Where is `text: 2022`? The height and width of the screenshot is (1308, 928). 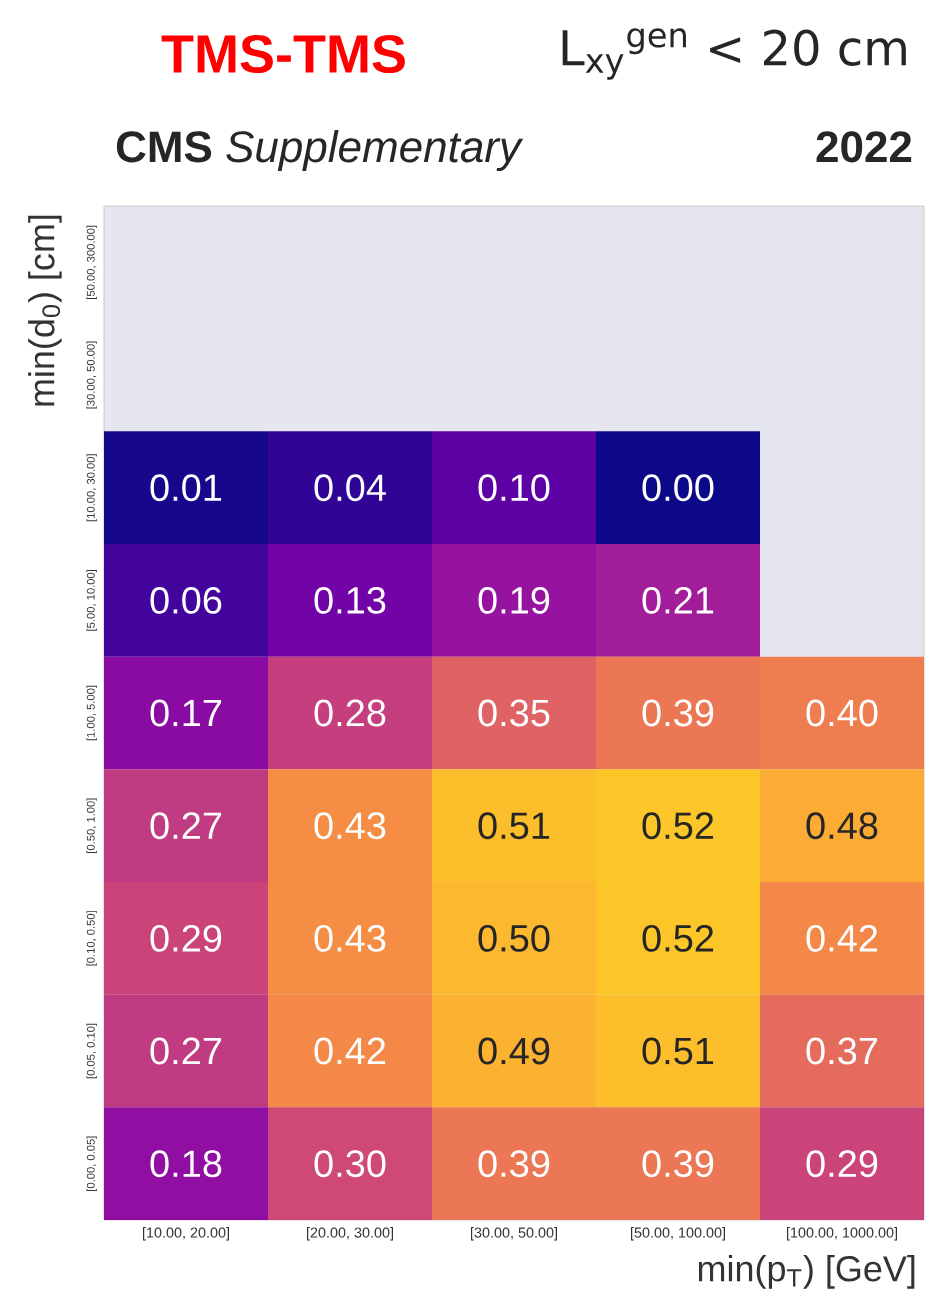 text: 2022 is located at coordinates (864, 147).